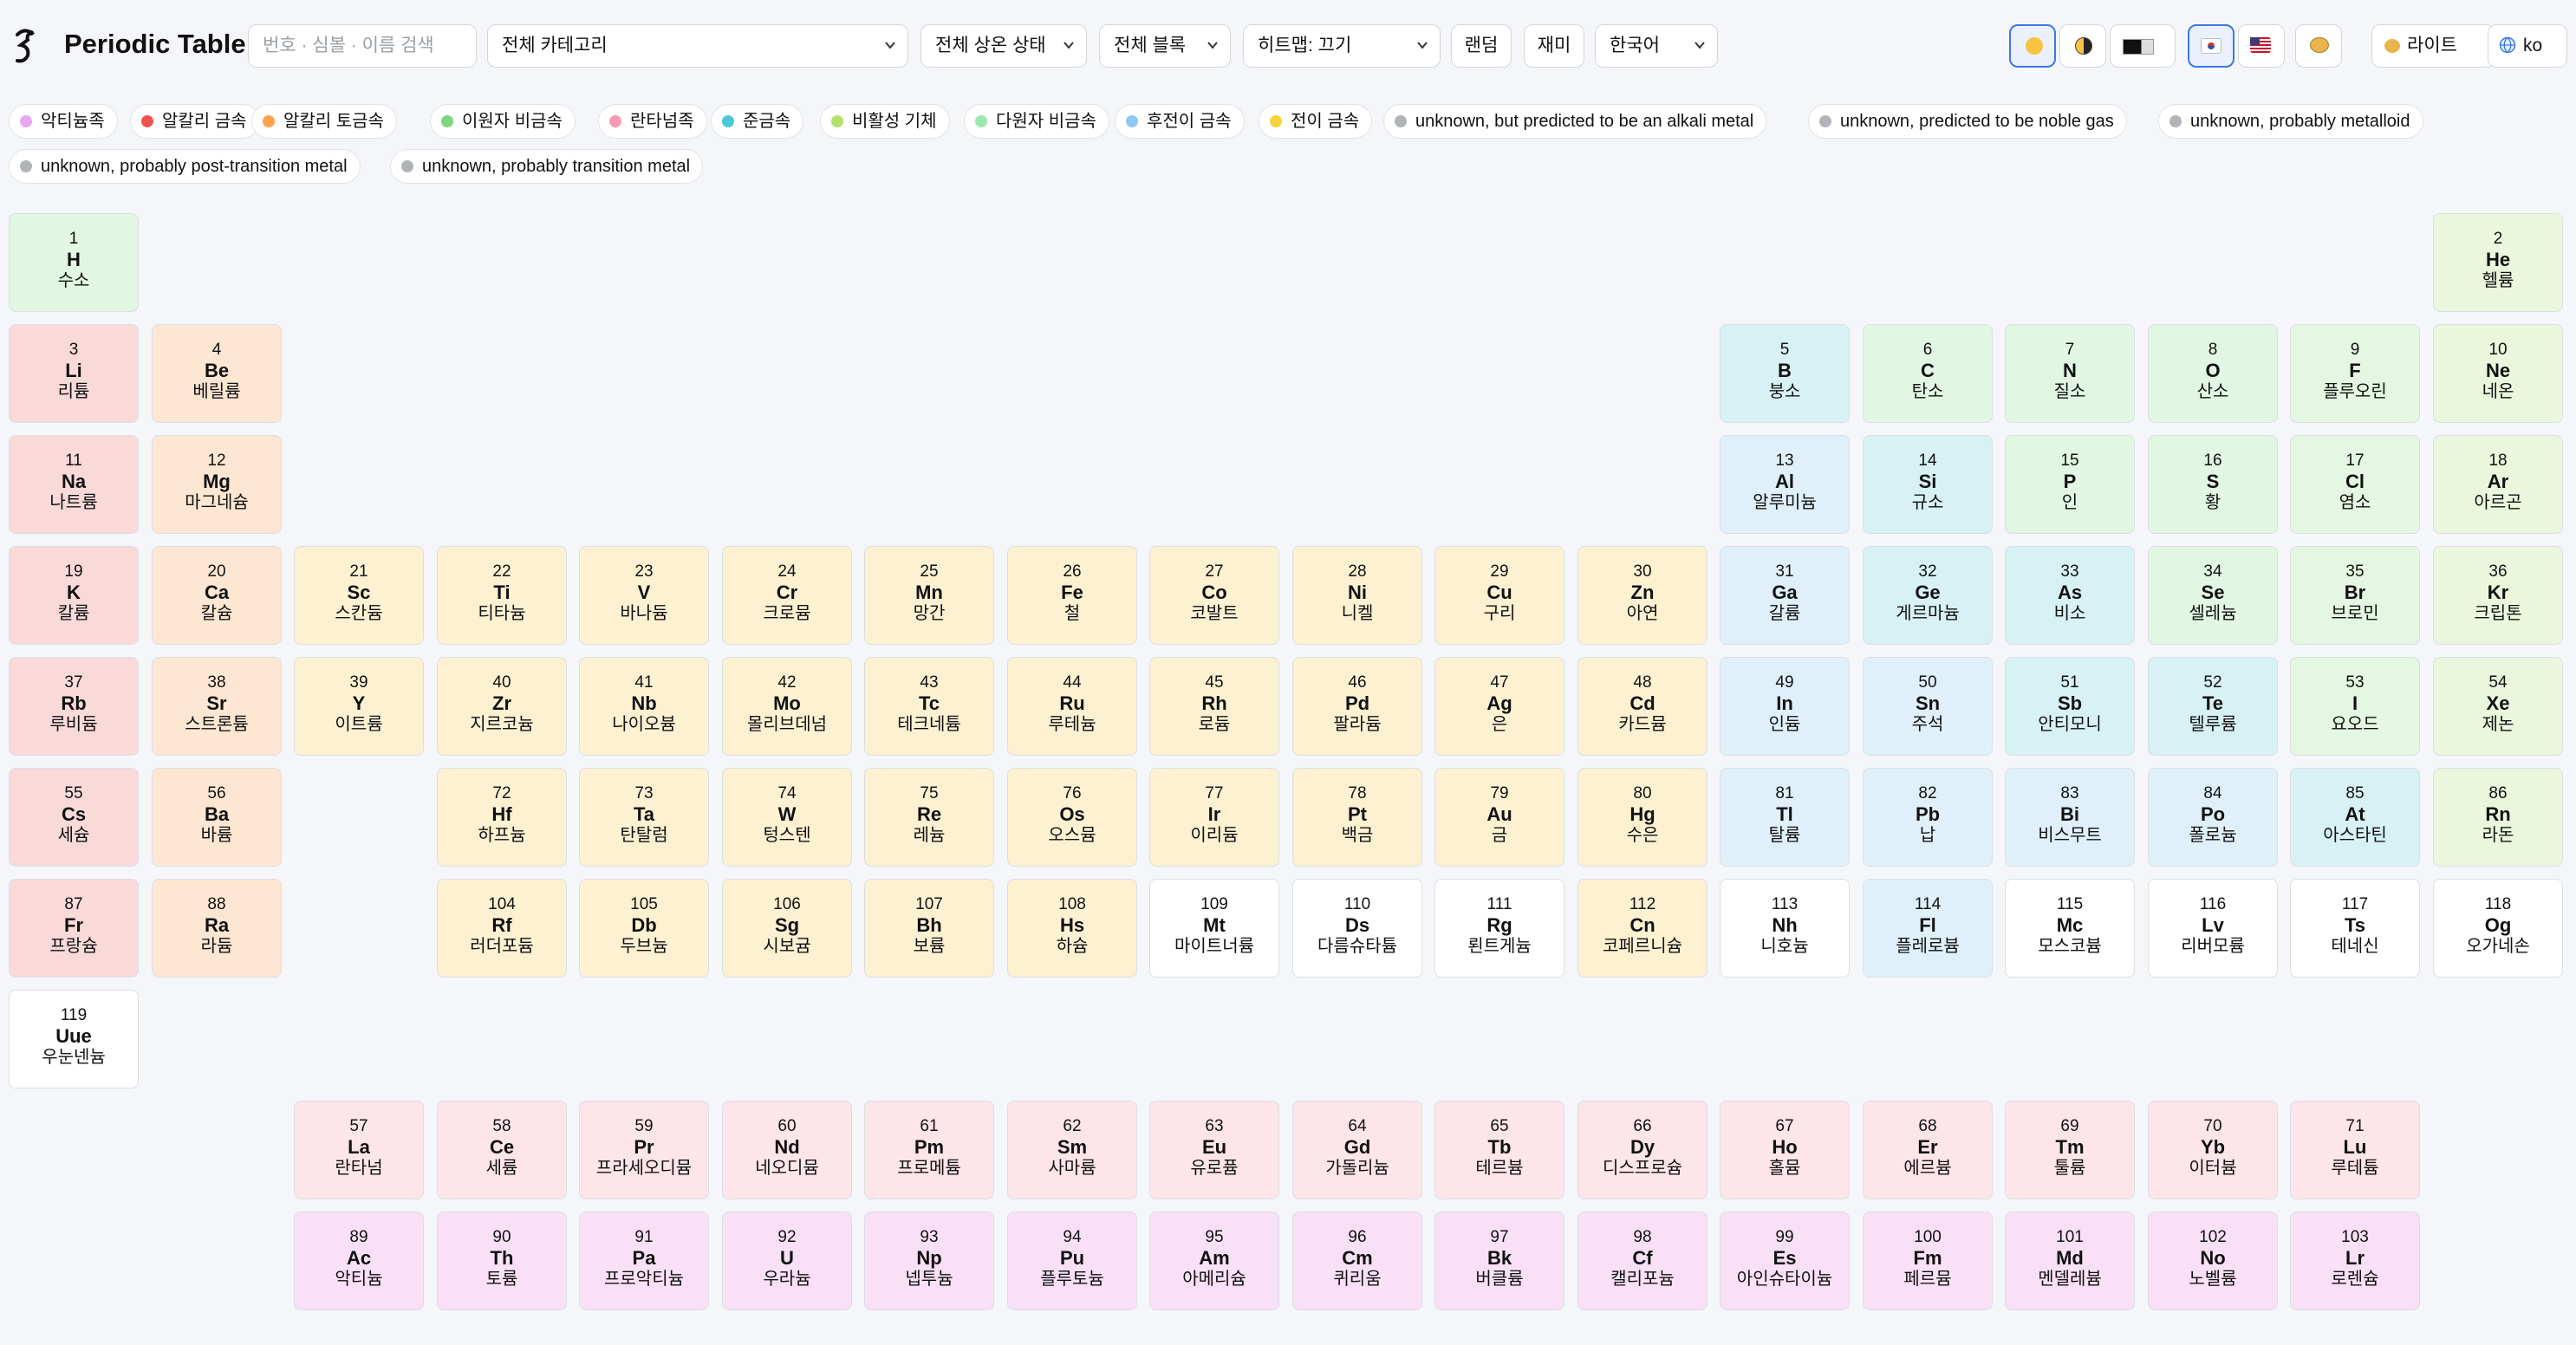 The height and width of the screenshot is (1345, 2576). I want to click on element-tile-zr: 40 Zr 지르코늄, so click(502, 706).